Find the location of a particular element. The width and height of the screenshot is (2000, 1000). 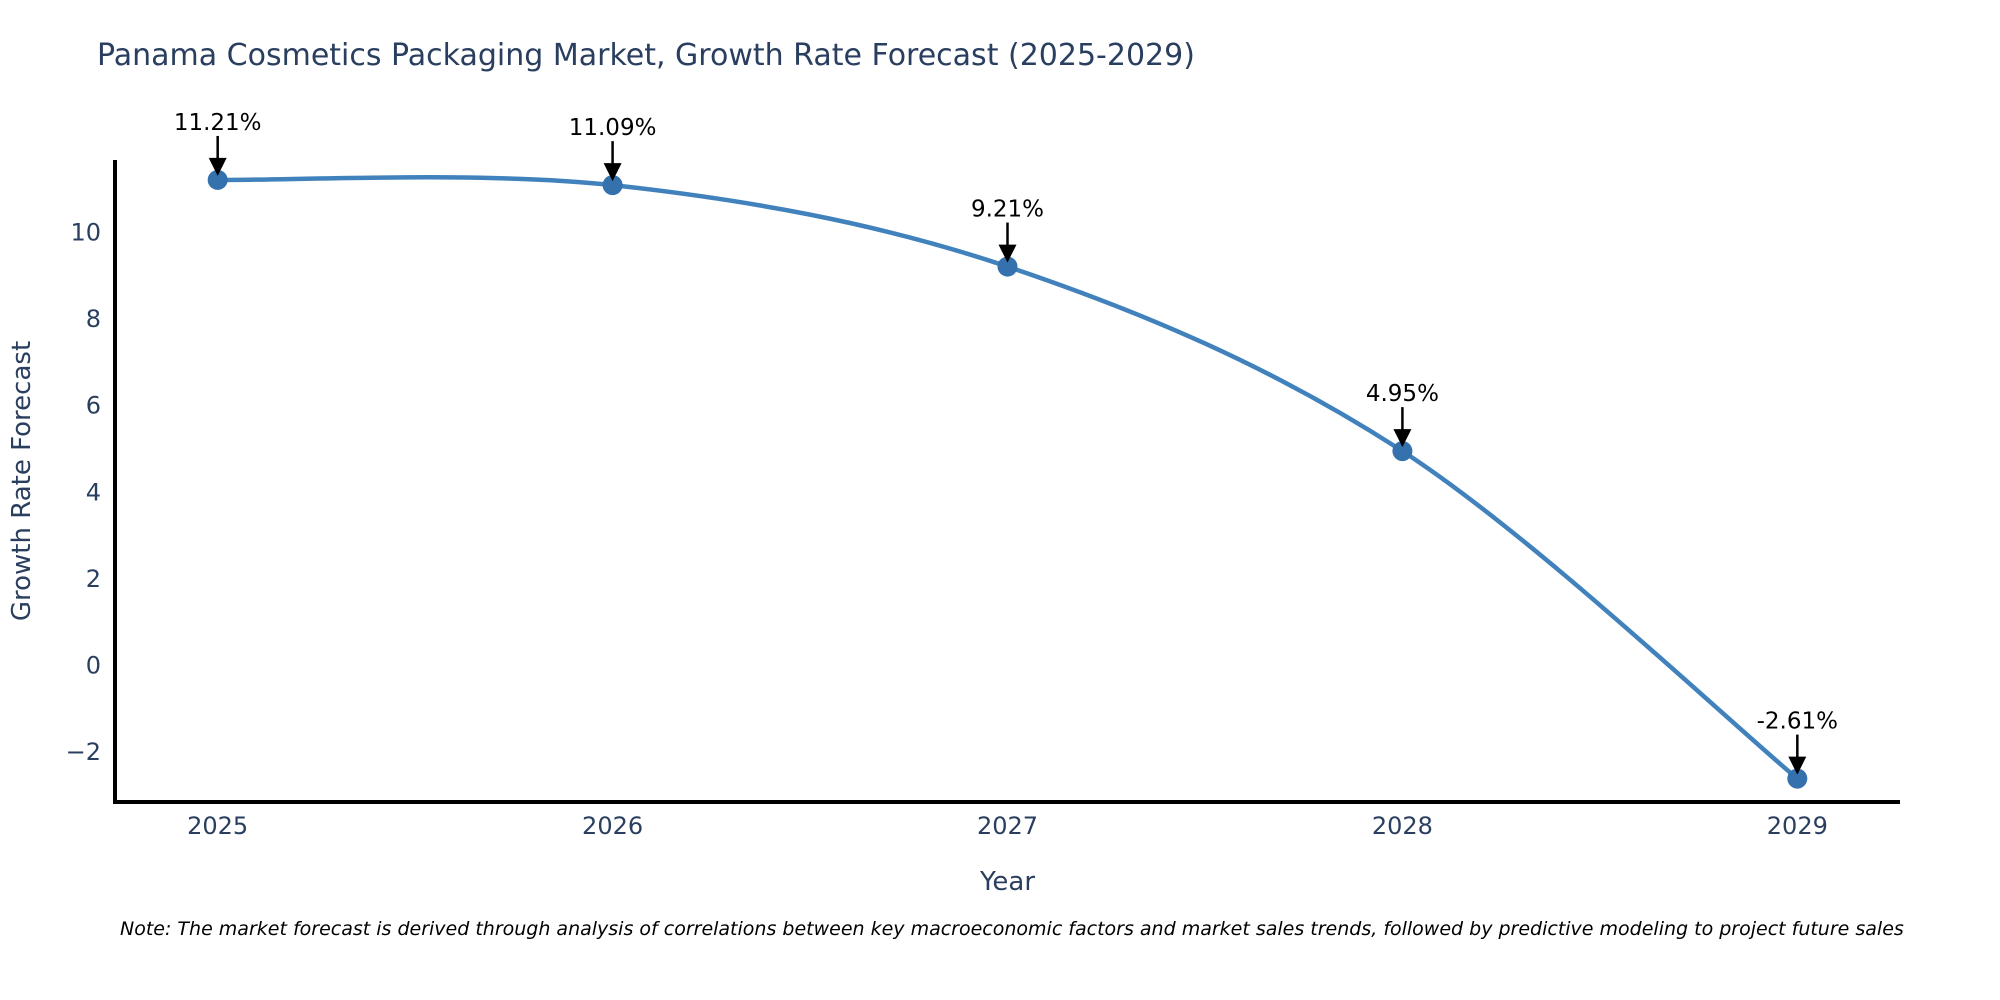

x-tick-label: 2029 is located at coordinates (1797, 826).